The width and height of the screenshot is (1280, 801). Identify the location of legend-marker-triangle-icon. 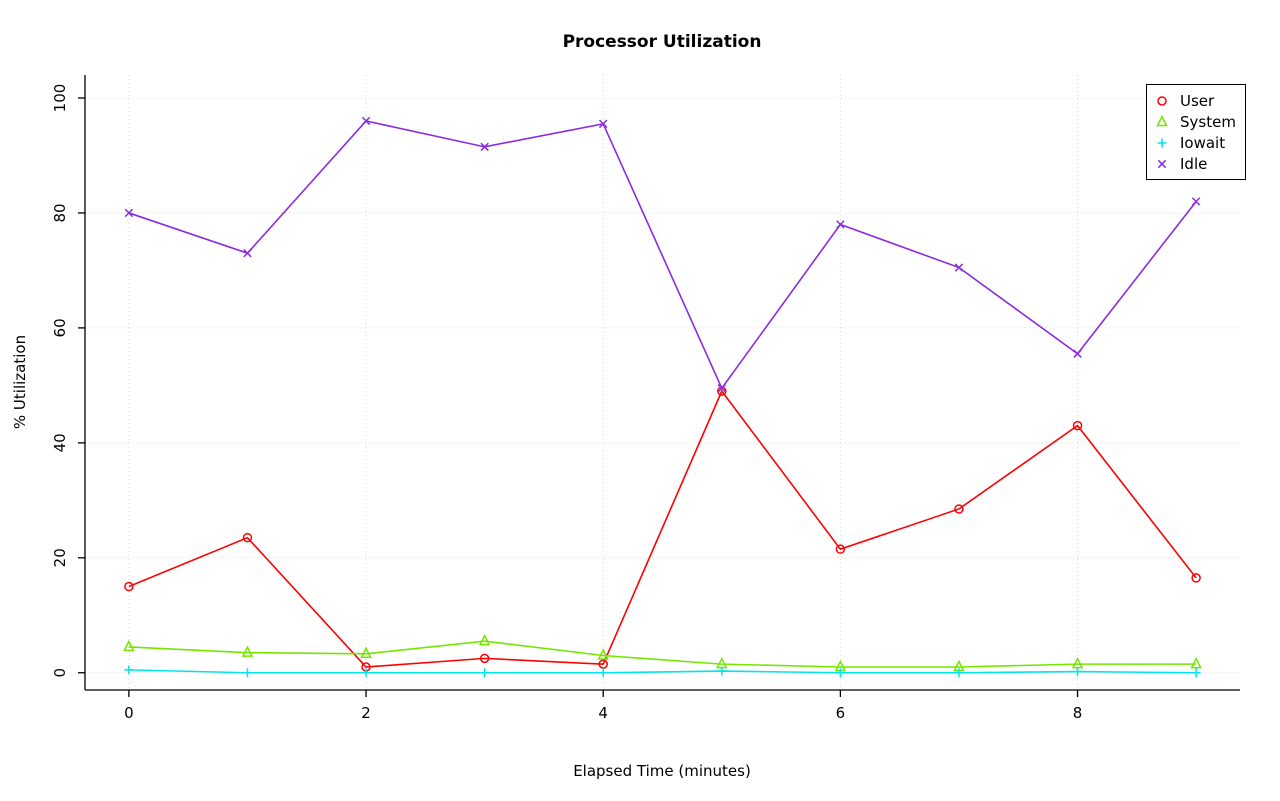
(1162, 120).